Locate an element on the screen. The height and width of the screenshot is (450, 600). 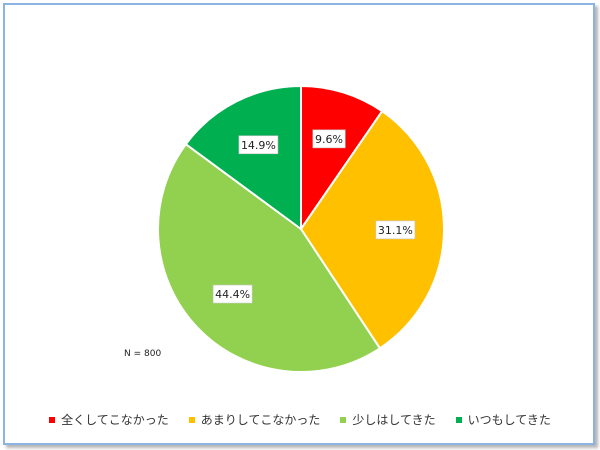
data-label-sometimes: 44.4% is located at coordinates (232, 294).